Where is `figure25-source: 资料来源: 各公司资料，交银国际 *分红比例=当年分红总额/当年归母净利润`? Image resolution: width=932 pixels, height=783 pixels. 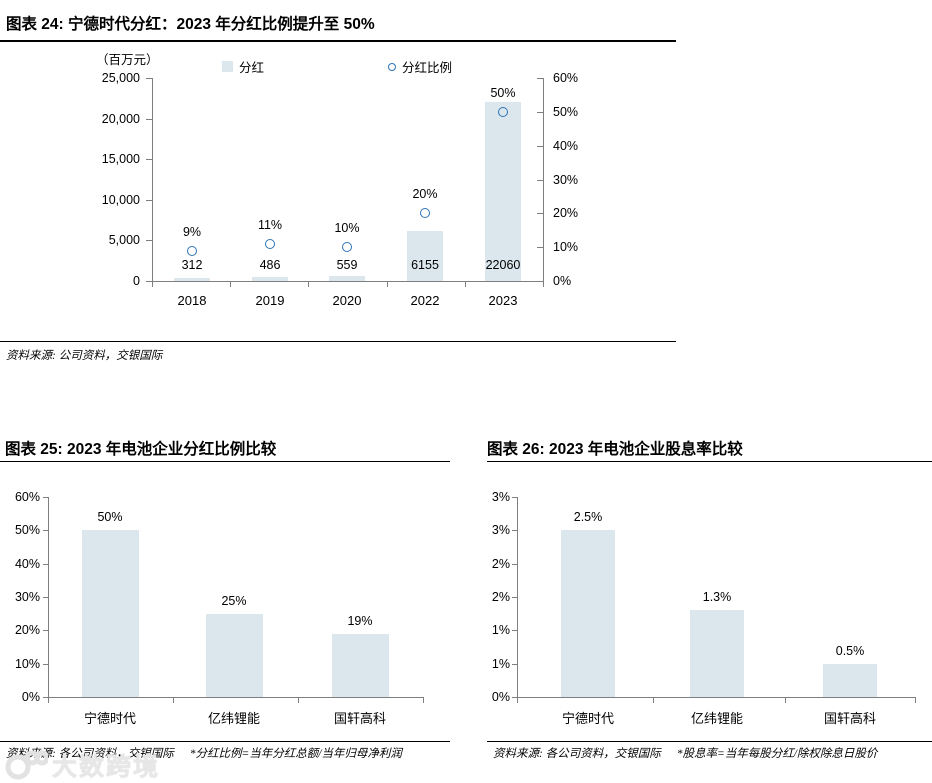 figure25-source: 资料来源: 各公司资料，交银国际 *分红比例=当年分红总额/当年归母净利润 is located at coordinates (223, 754).